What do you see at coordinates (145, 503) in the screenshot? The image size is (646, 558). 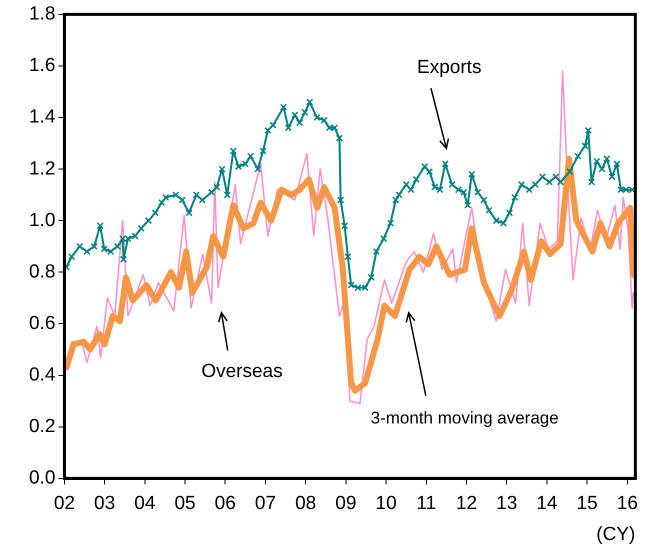 I see `x-tick-label: 04` at bounding box center [145, 503].